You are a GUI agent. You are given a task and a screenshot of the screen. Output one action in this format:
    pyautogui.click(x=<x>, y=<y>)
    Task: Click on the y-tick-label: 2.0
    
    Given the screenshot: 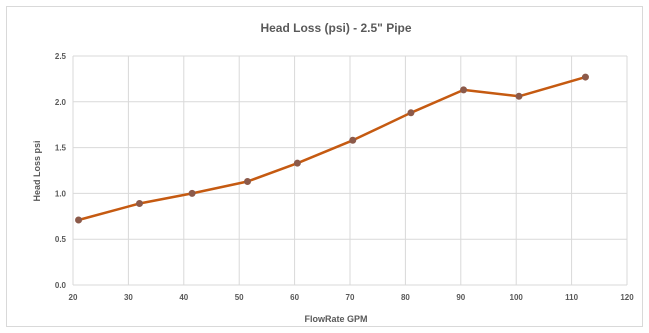 What is the action you would take?
    pyautogui.click(x=61, y=102)
    